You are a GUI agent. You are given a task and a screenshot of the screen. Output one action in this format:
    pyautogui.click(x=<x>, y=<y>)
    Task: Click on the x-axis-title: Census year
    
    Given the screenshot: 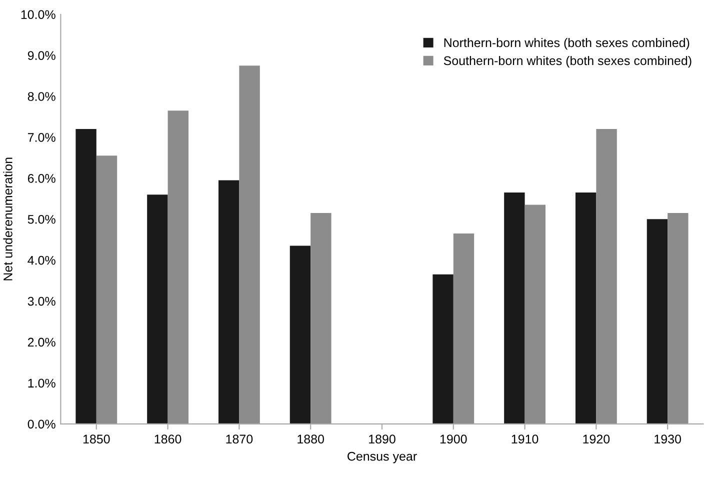 What is the action you would take?
    pyautogui.click(x=382, y=458)
    